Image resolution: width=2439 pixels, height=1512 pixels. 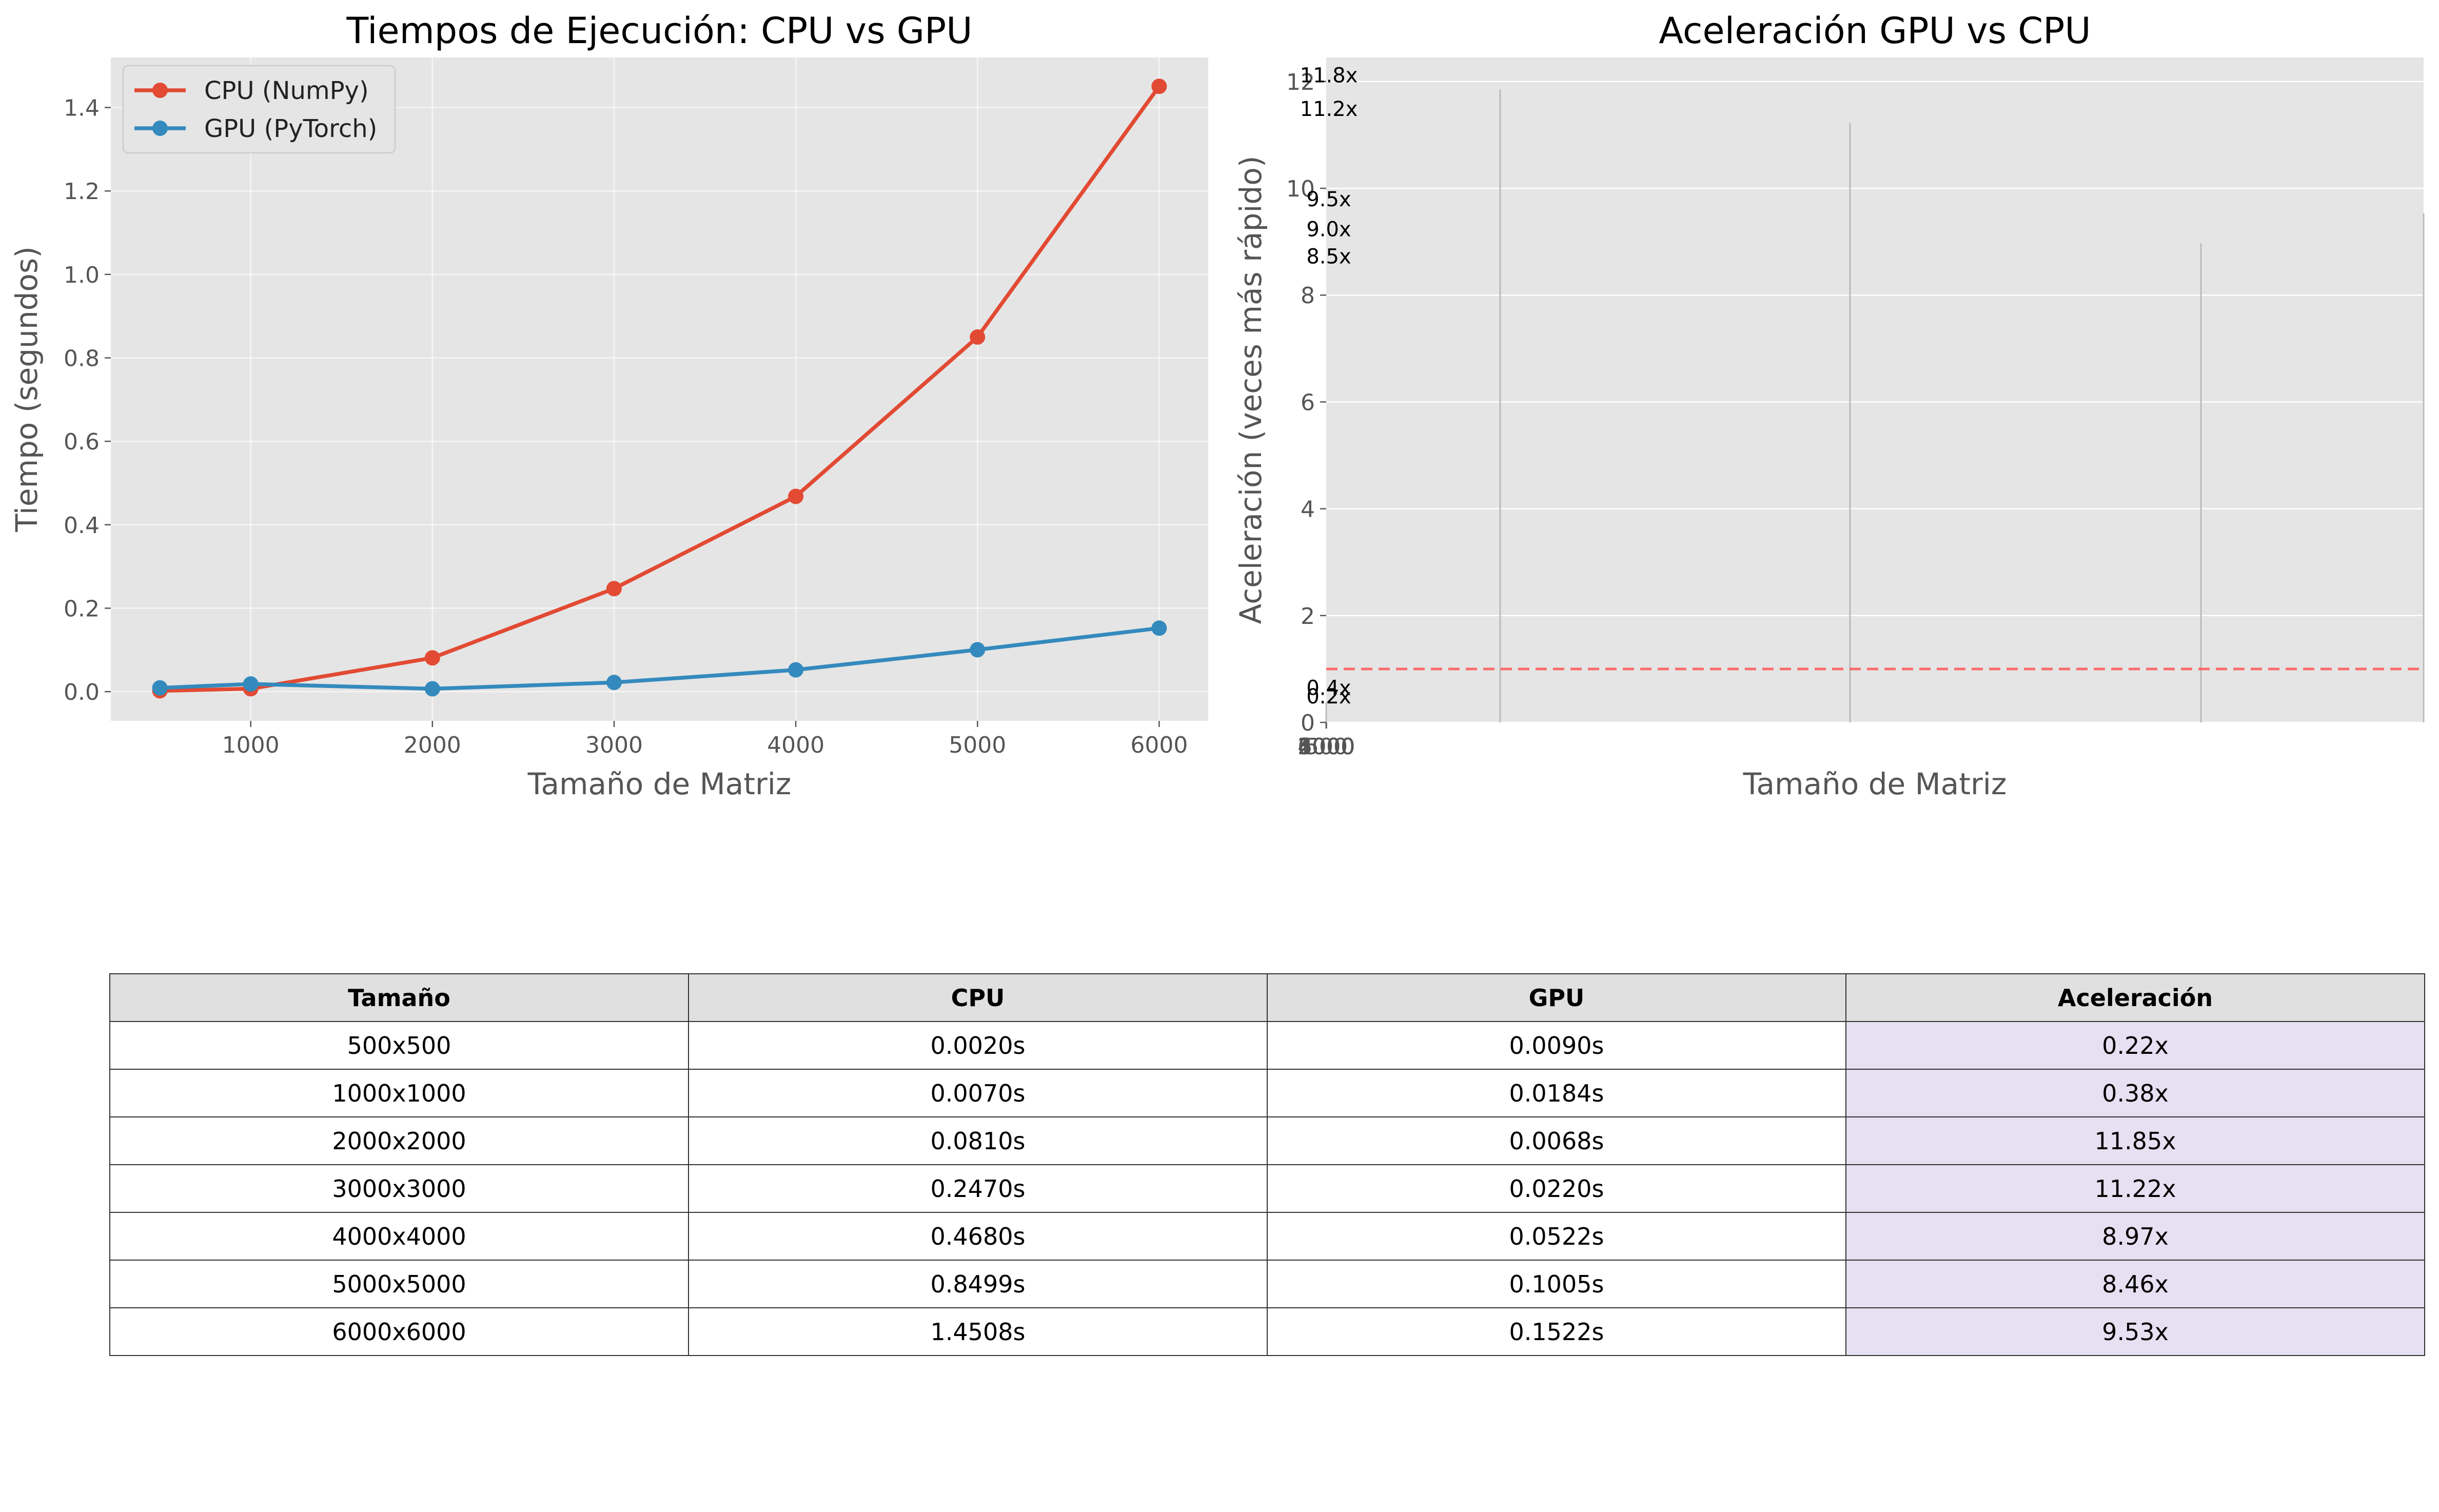 I want to click on cell-size: 4000x4000, so click(x=399, y=1236).